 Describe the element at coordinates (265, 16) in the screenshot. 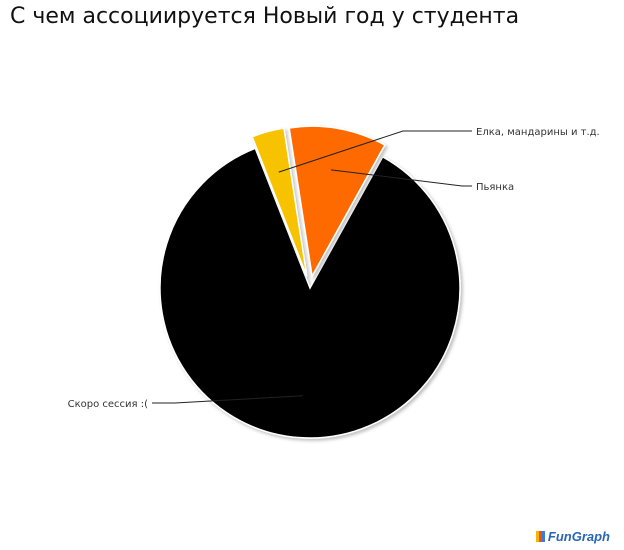

I see `chart-title: С чем ассоциируется Новый год у студента` at that location.